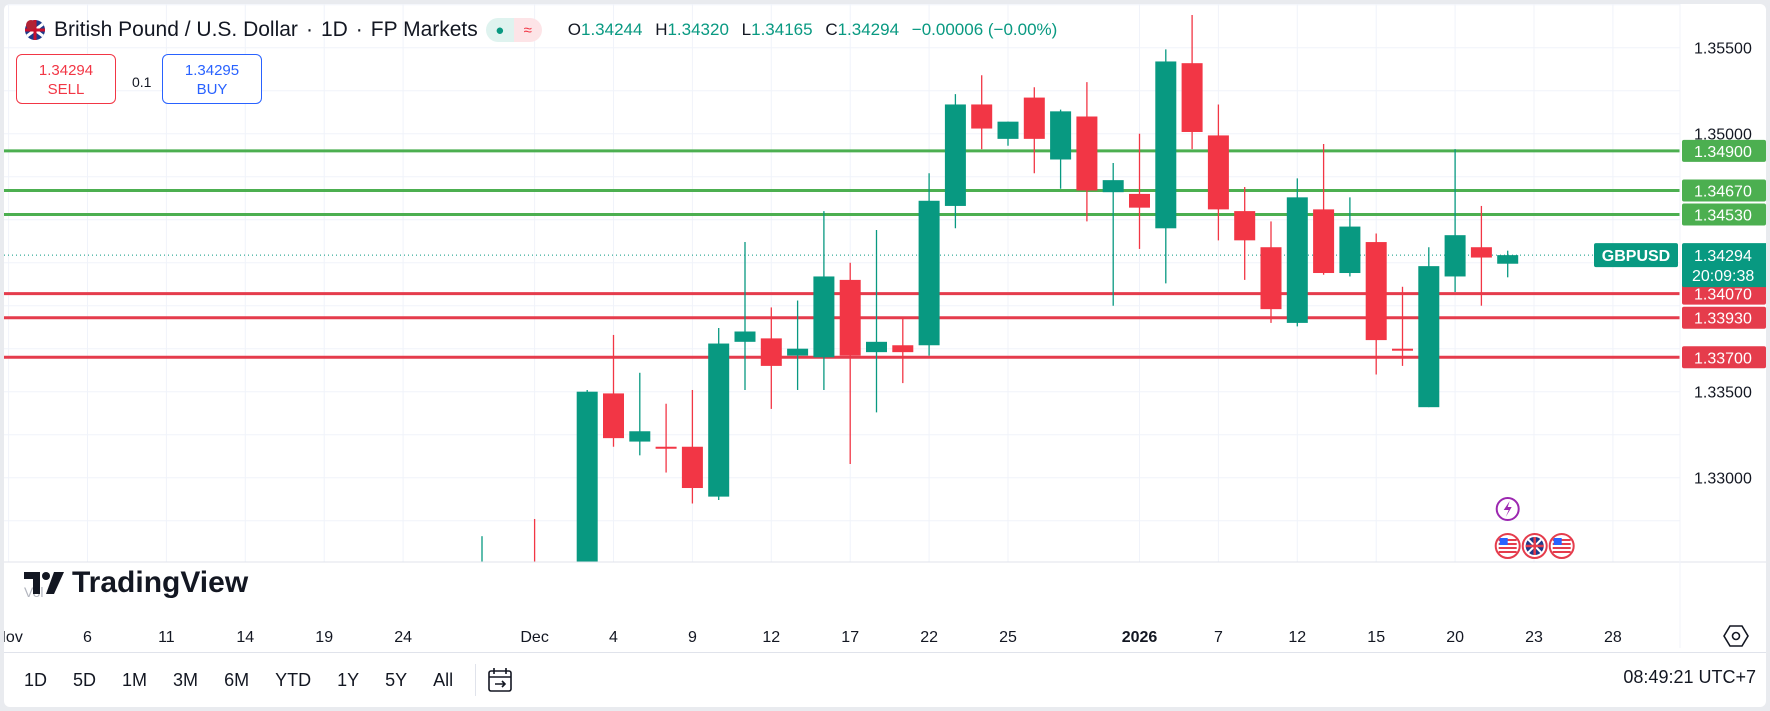  Describe the element at coordinates (186, 679) in the screenshot. I see `range-3m: 3M` at that location.